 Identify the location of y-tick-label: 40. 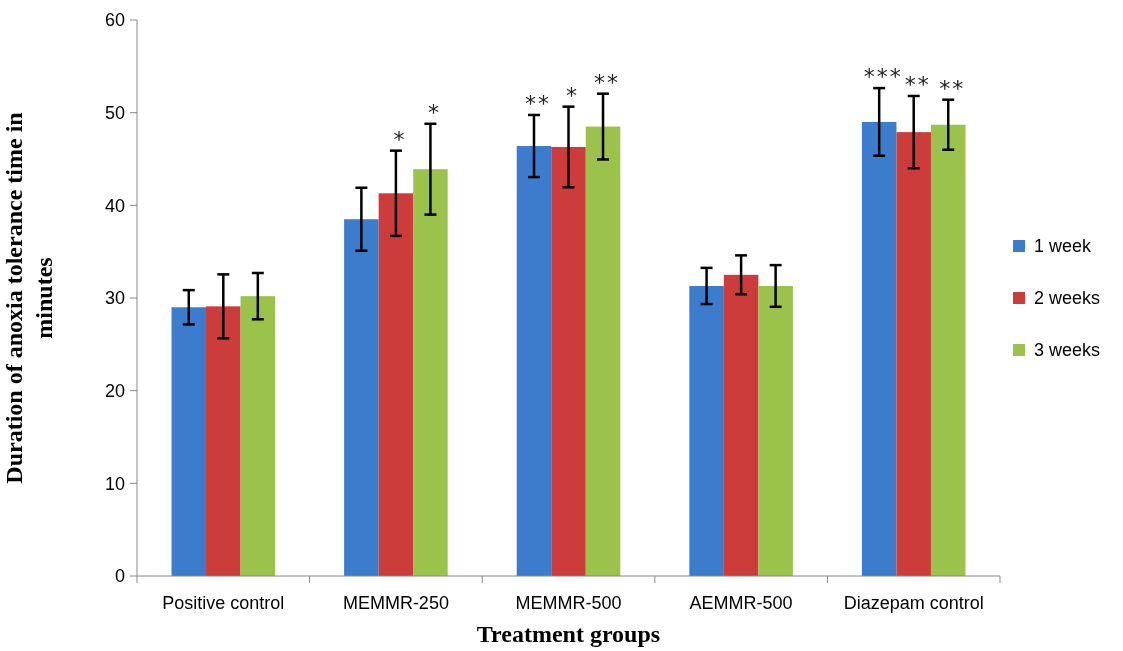
(114, 205).